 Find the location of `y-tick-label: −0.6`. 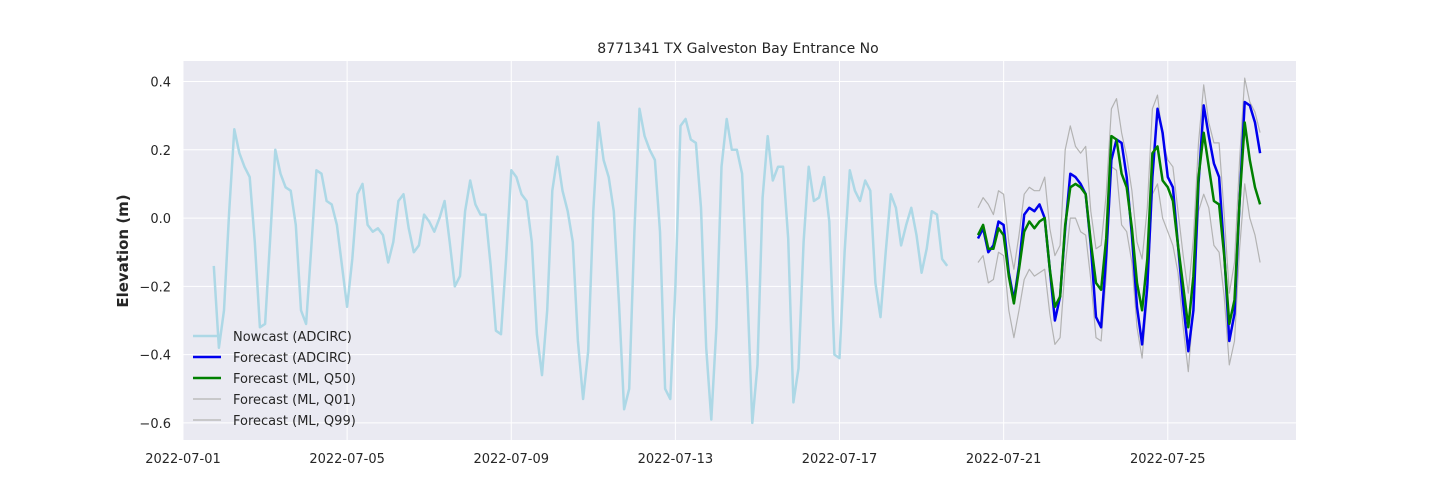

y-tick-label: −0.6 is located at coordinates (155, 424).